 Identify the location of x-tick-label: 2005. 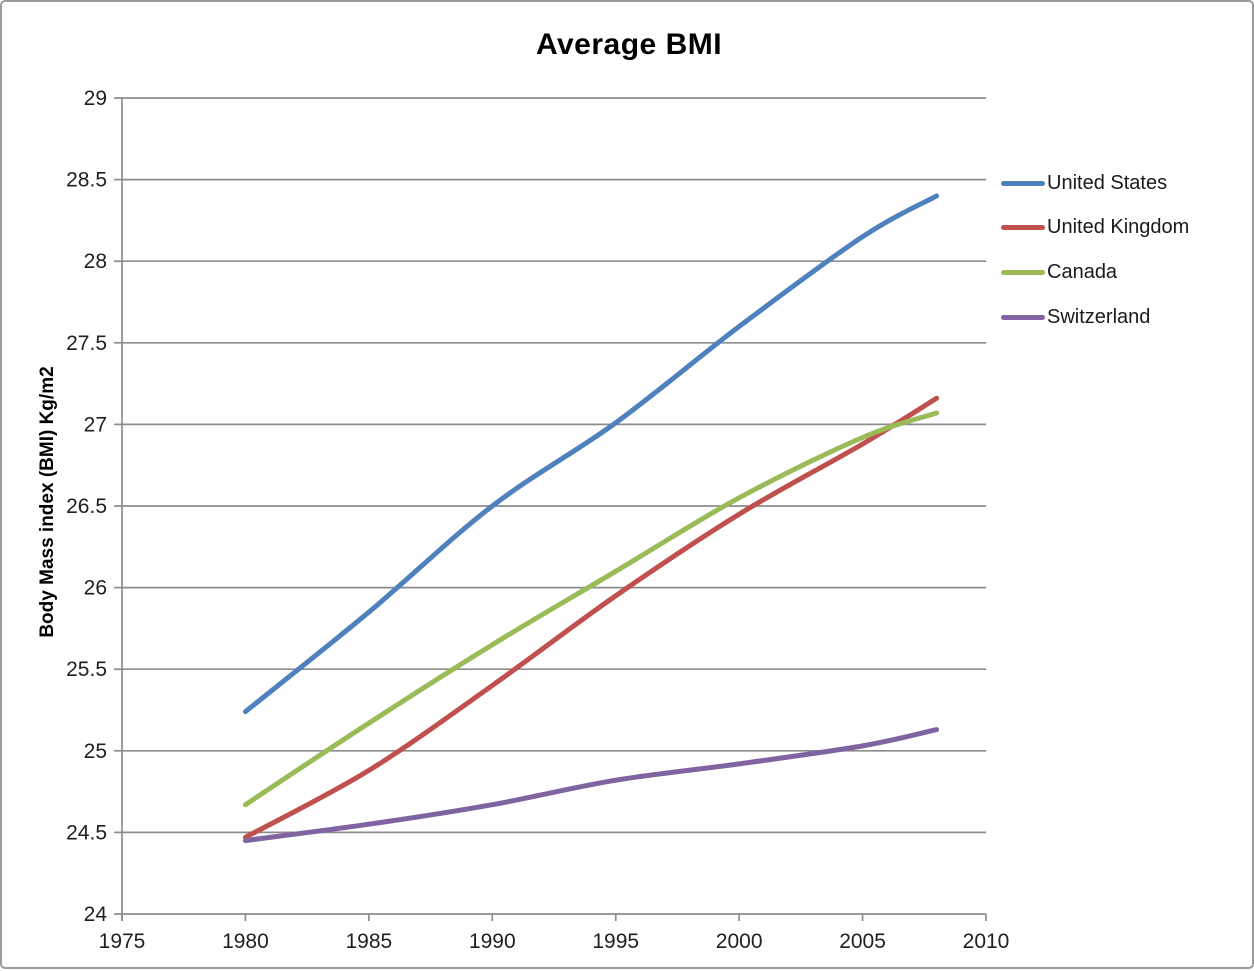
(862, 941).